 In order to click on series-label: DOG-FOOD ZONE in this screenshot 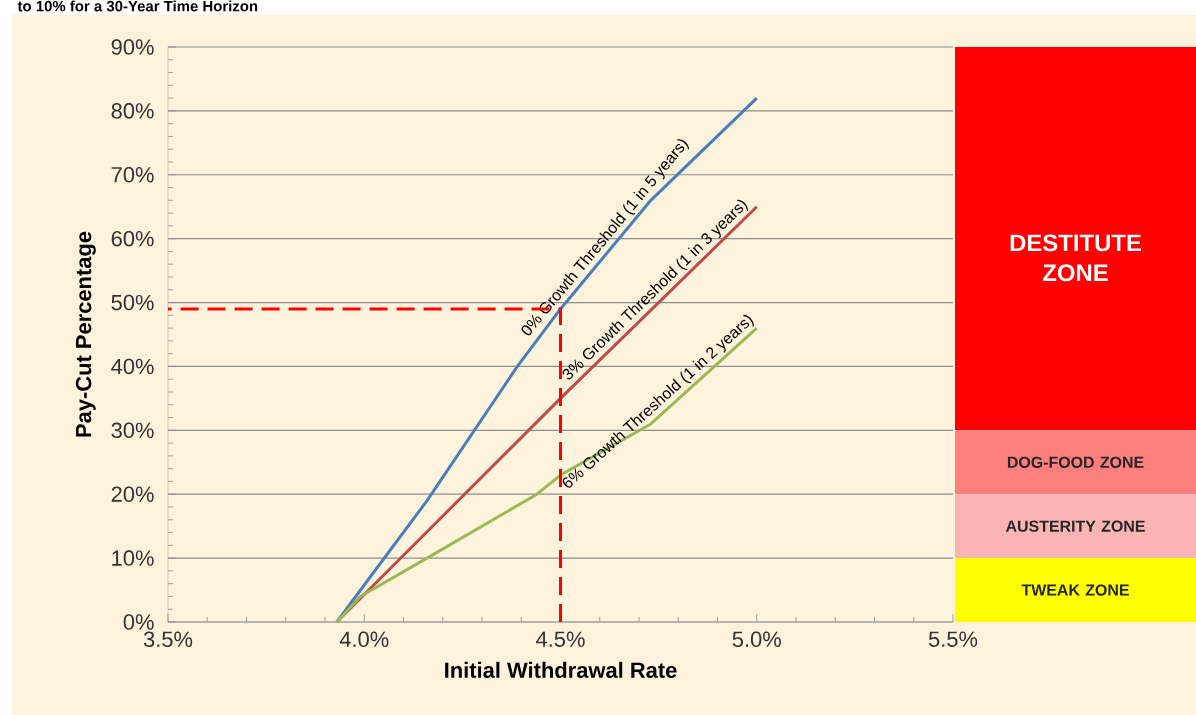, I will do `click(1075, 462)`.